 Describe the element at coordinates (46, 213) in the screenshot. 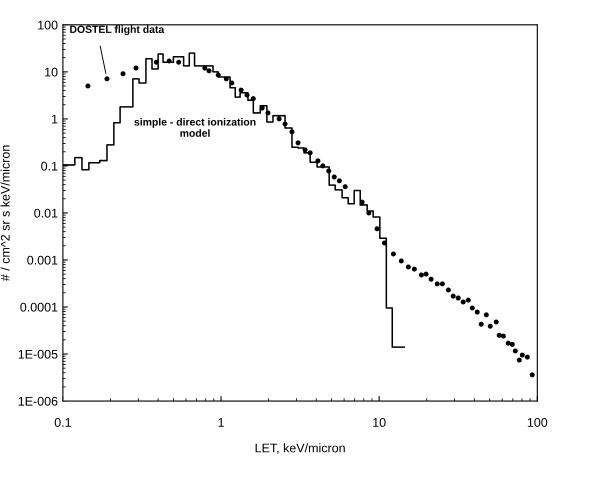

I see `y-tick-label: 0.01` at that location.